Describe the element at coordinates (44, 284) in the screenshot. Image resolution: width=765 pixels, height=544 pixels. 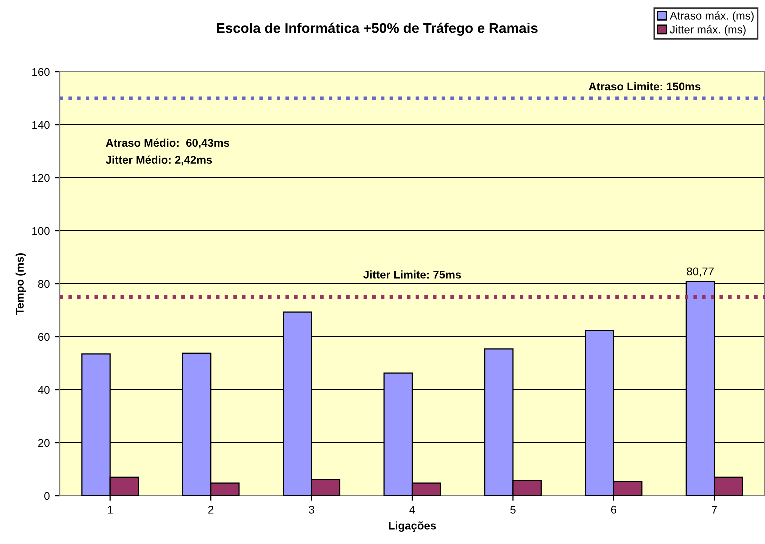
I see `y-tick-label: 80` at that location.